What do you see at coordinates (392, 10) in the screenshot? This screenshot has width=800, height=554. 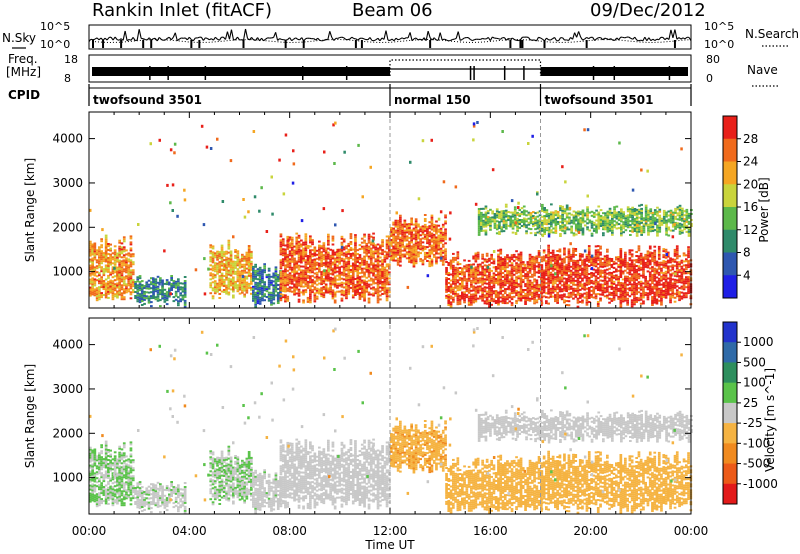 I see `beam-label: Beam 06` at bounding box center [392, 10].